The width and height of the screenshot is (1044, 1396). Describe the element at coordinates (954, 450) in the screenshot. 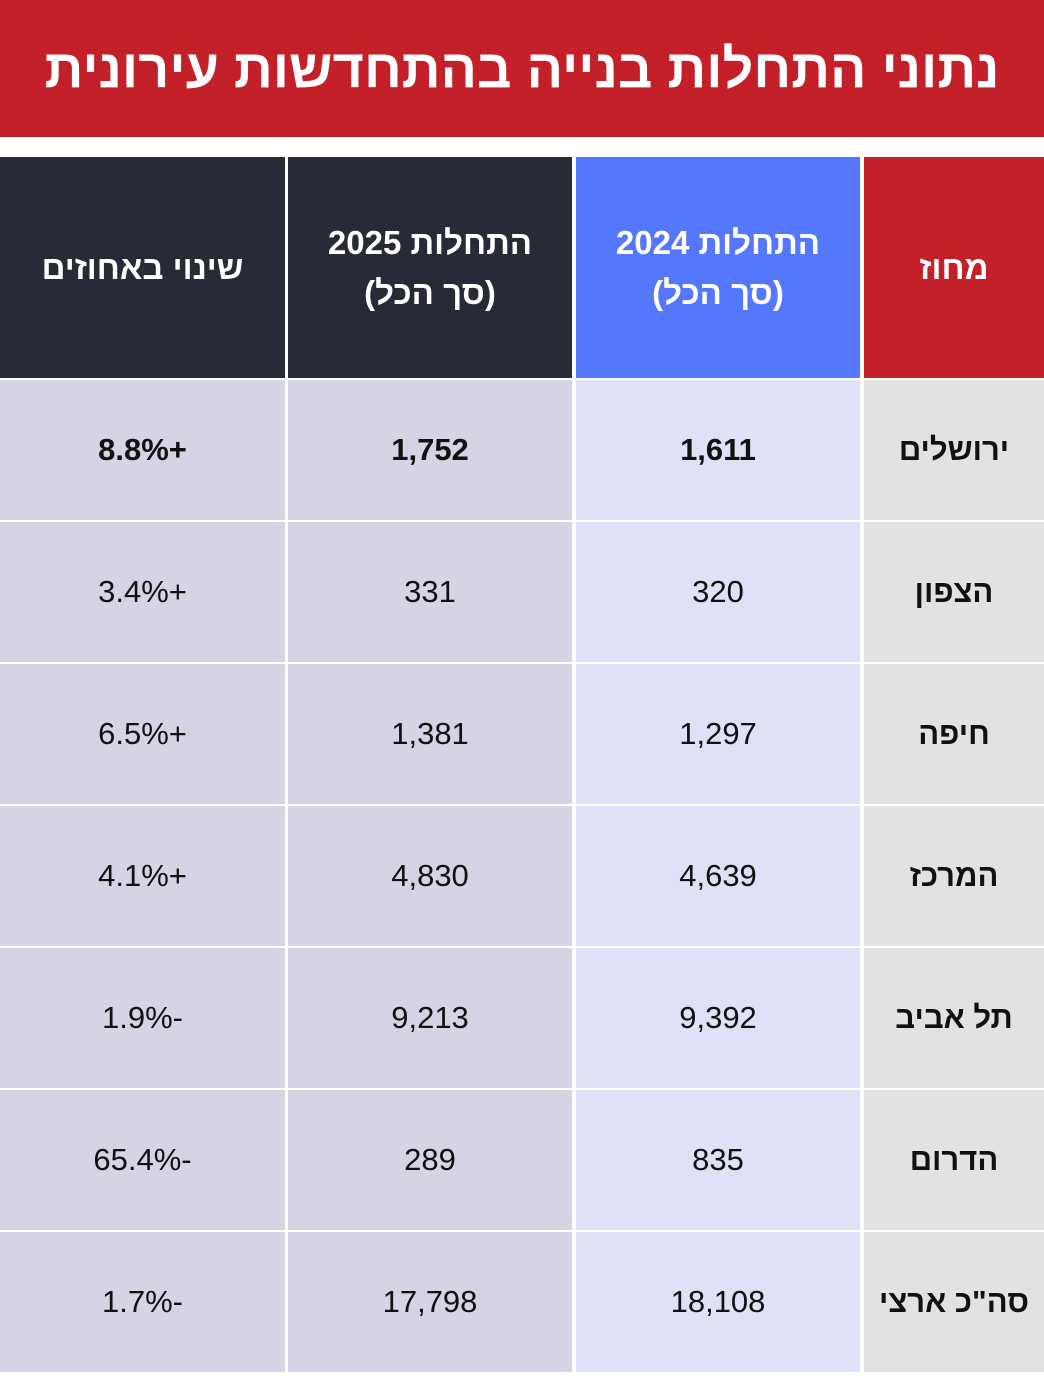

I see `row-label: ירושלים` at that location.